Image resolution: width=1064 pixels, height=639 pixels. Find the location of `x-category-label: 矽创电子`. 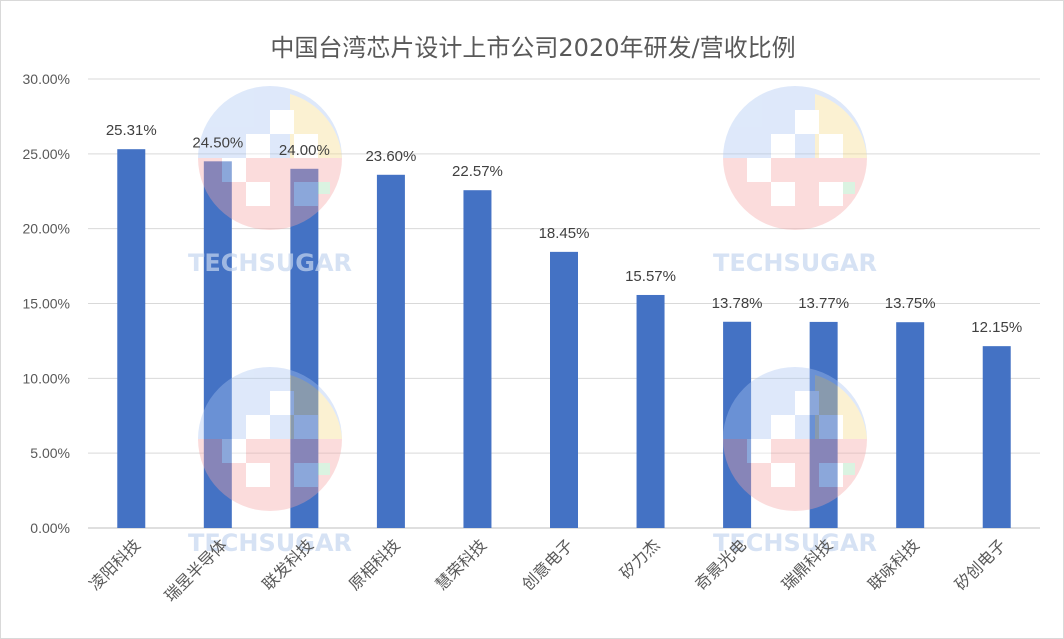

x-category-label: 矽创电子 is located at coordinates (980, 564).